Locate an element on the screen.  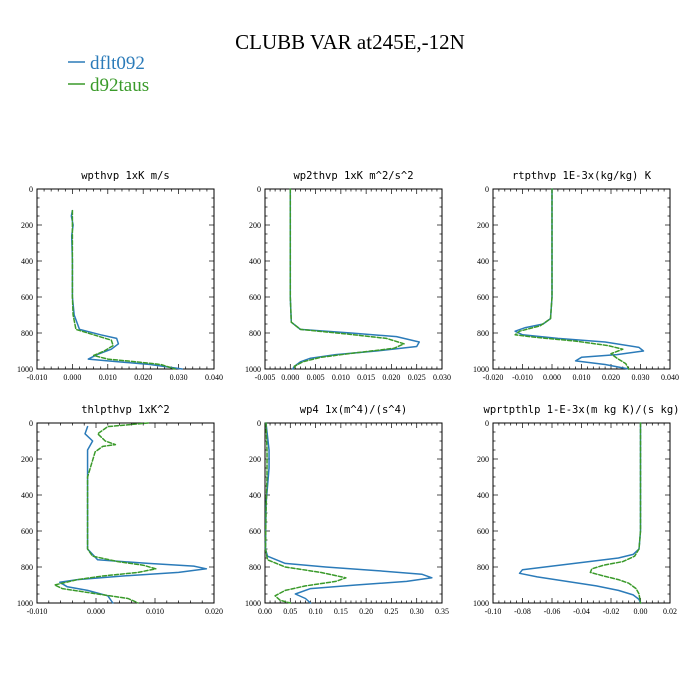
panel-title: wp4 1x(m^4)/(s^4) is located at coordinates (353, 410).